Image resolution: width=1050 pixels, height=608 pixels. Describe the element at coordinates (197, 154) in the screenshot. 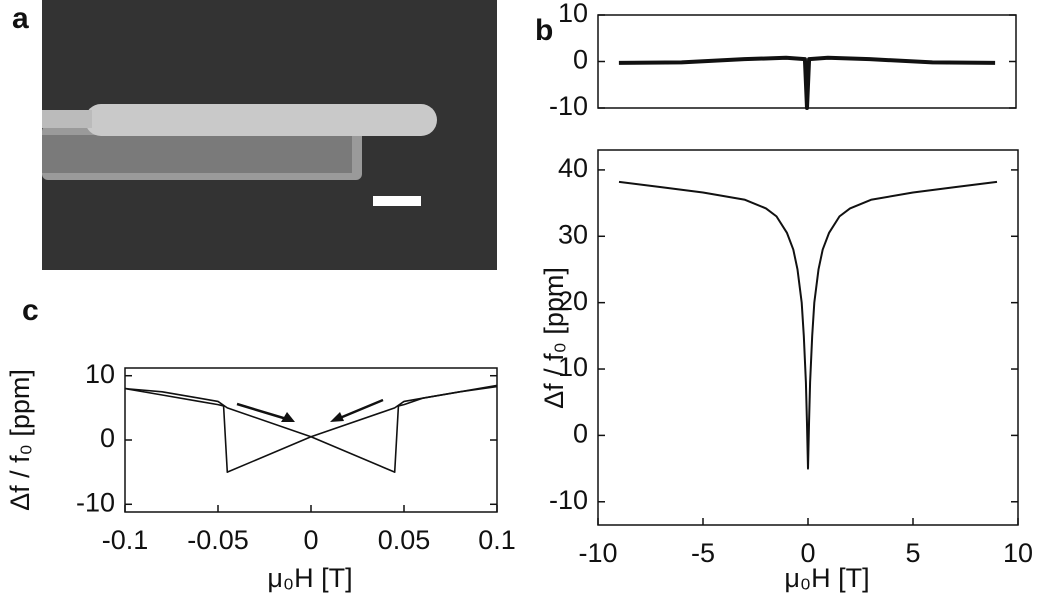

I see `cantilever-body` at that location.